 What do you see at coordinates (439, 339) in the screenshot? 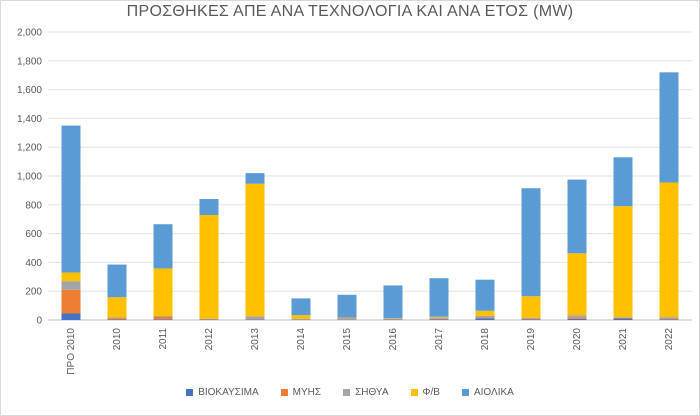
I see `x-tick-label: 2017` at bounding box center [439, 339].